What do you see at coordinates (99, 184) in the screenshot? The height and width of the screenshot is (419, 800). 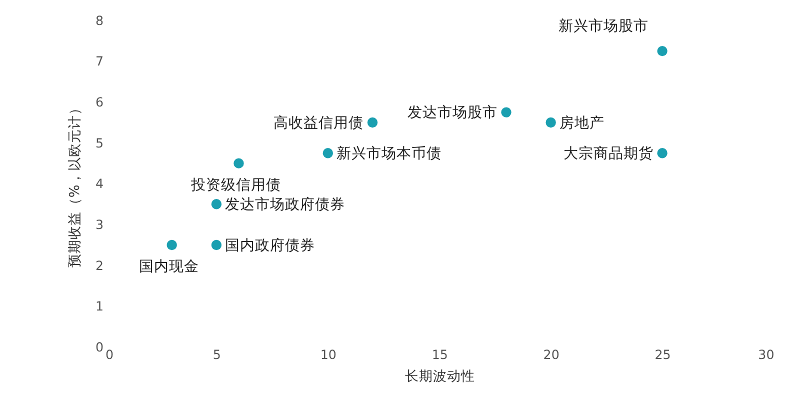 I see `y-tick-label: 4` at bounding box center [99, 184].